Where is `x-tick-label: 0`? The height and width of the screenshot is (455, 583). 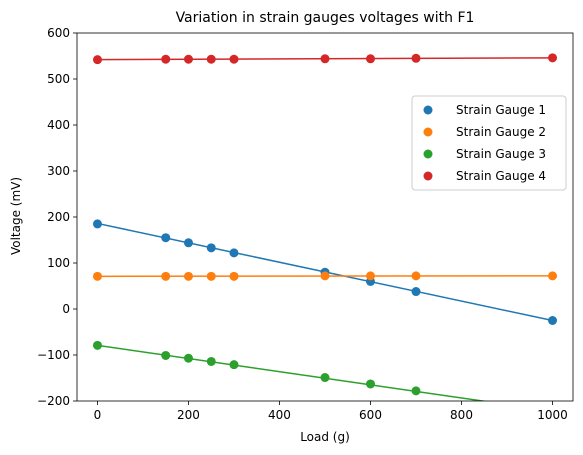 x-tick-label: 0 is located at coordinates (98, 415).